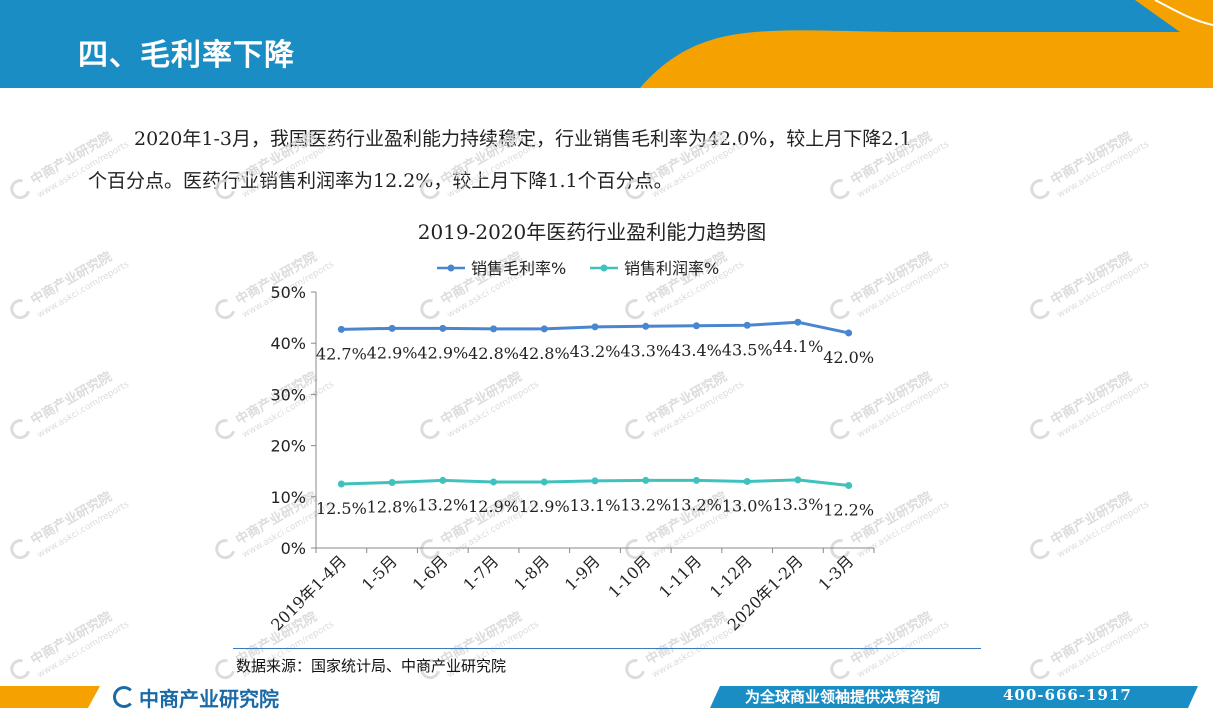 This screenshot has width=1213, height=712. I want to click on x-tick-label: 1-8月, so click(531, 572).